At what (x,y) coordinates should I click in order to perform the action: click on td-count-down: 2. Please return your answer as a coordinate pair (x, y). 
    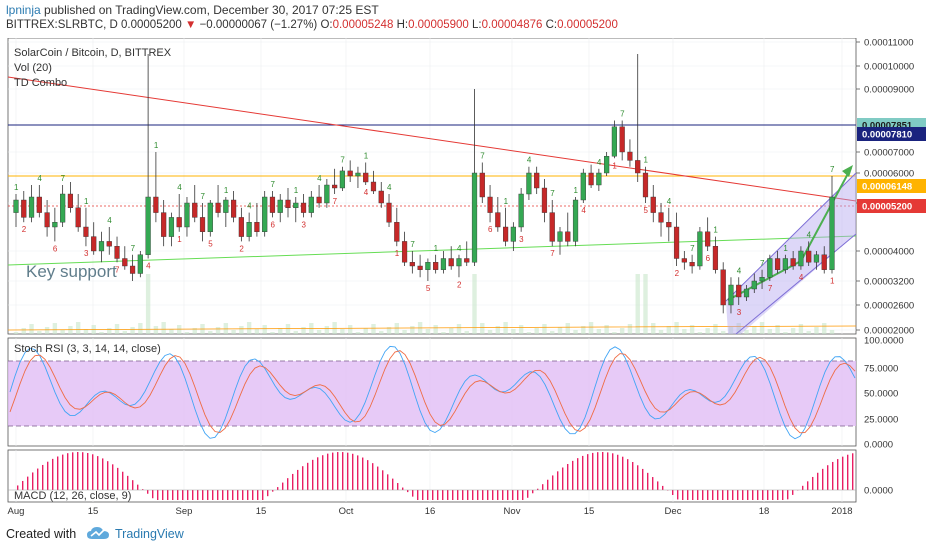
    Looking at the image, I should click on (459, 284).